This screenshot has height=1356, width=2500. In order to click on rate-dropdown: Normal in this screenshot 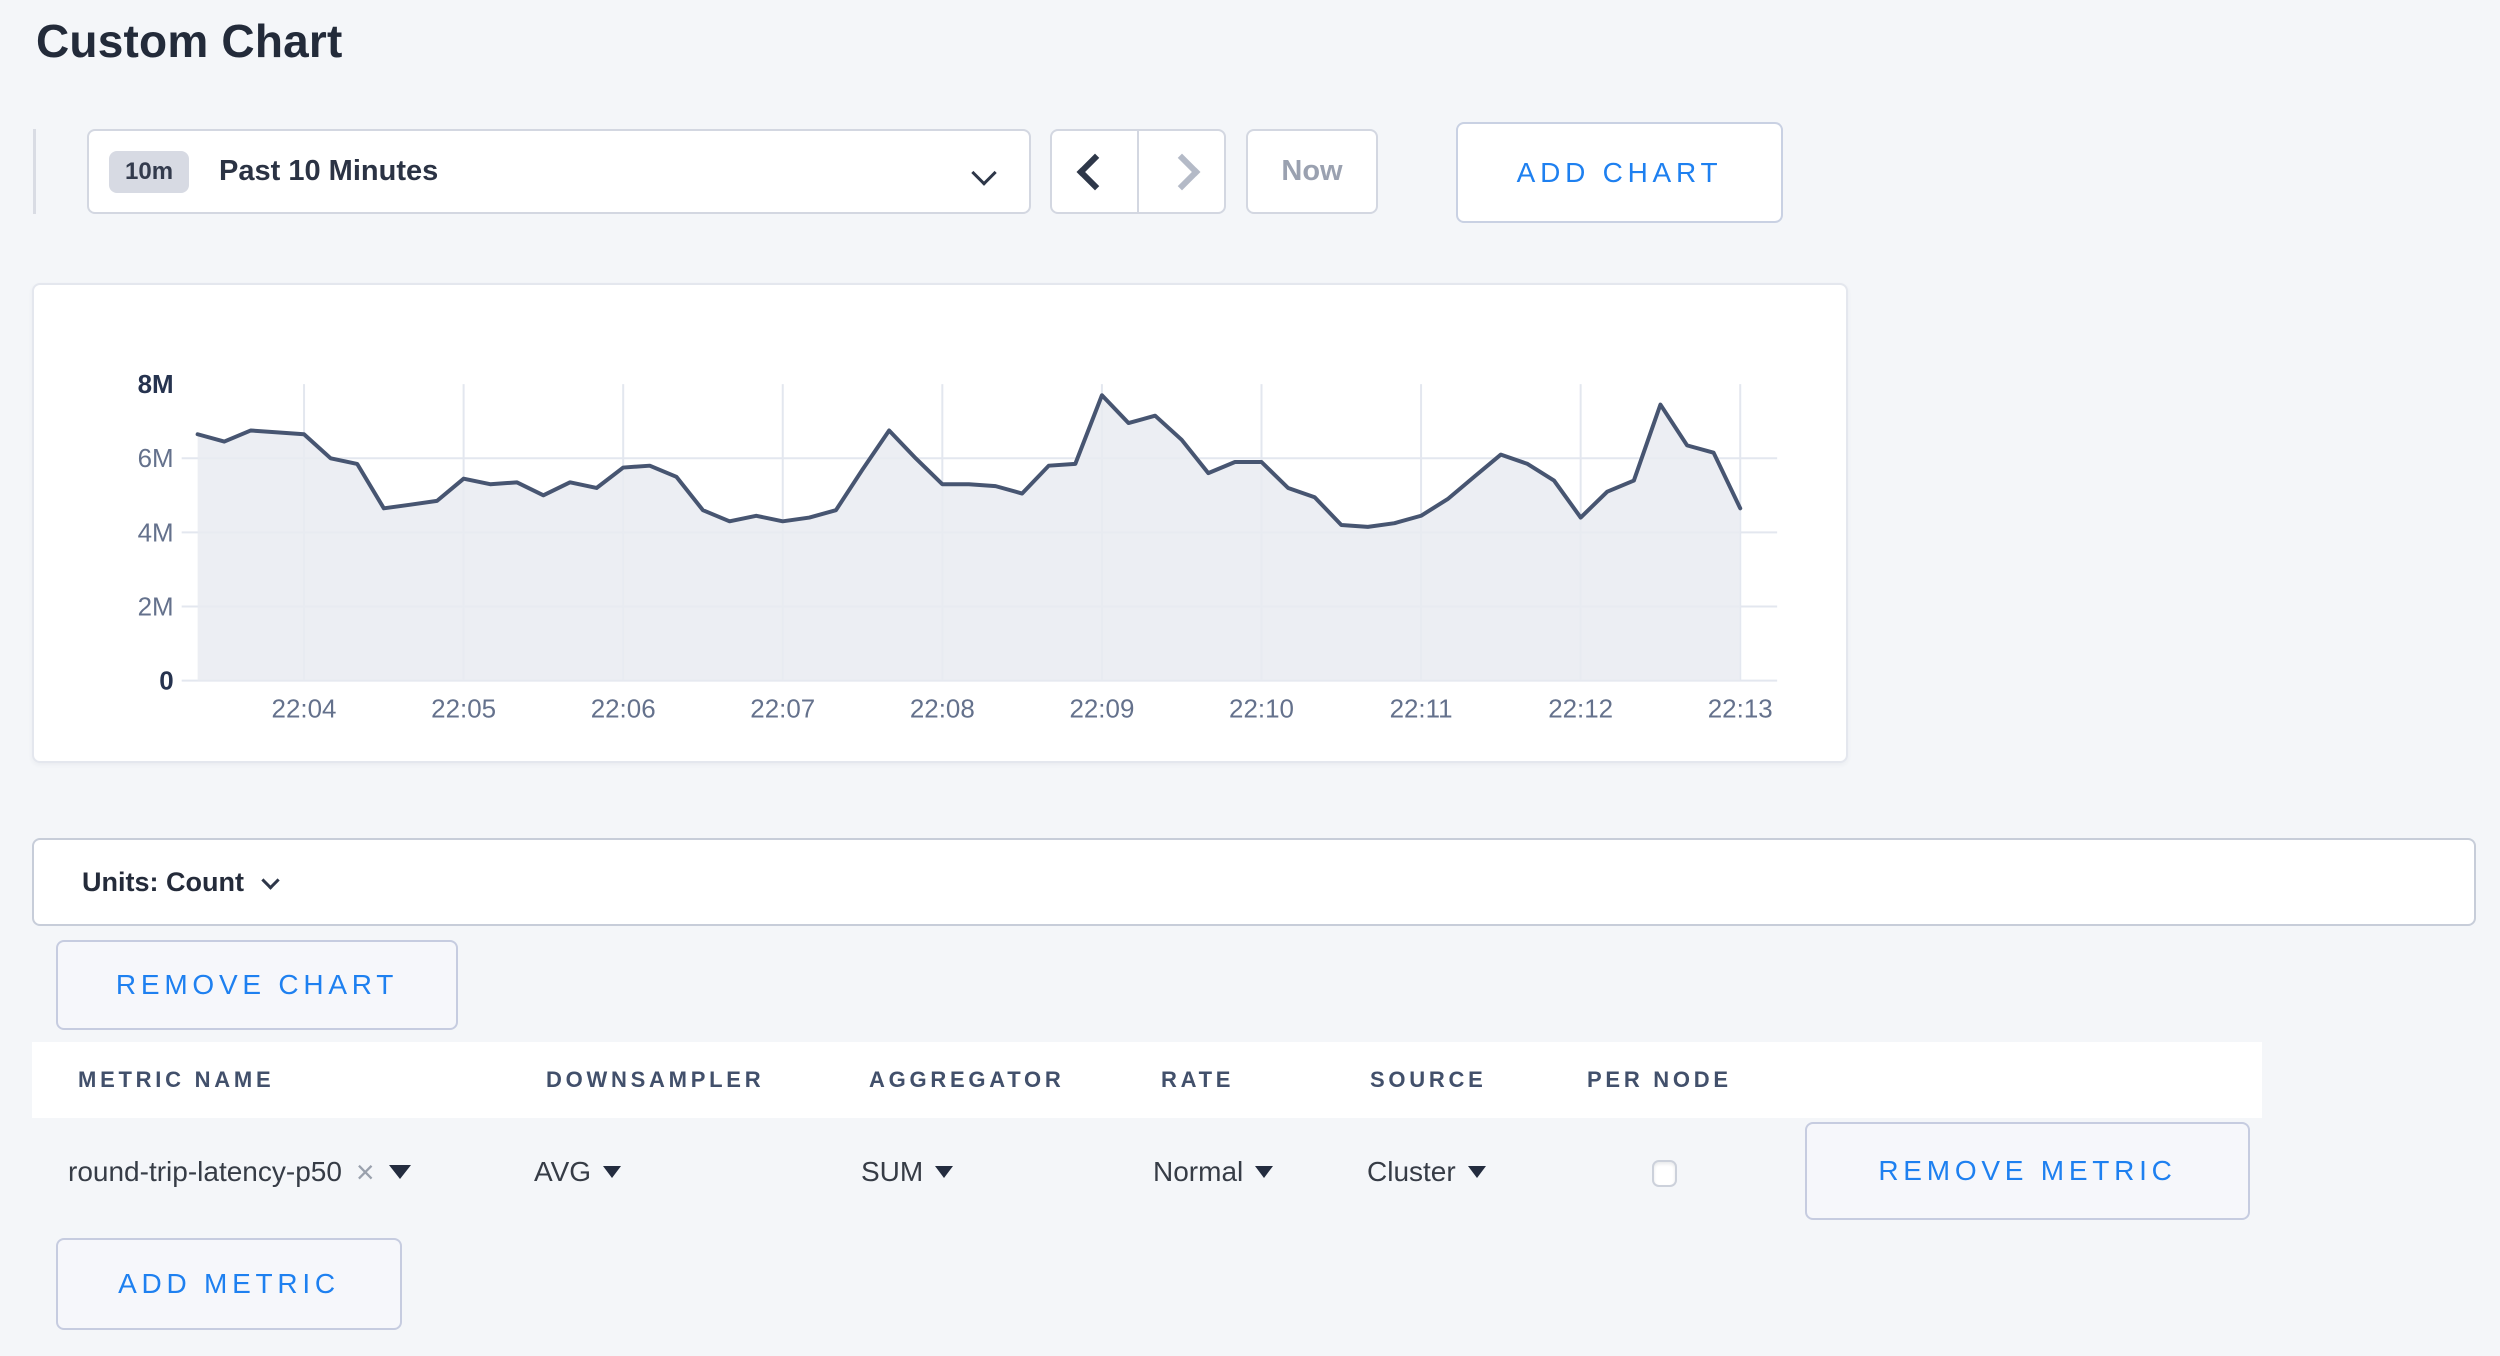, I will do `click(1213, 1172)`.